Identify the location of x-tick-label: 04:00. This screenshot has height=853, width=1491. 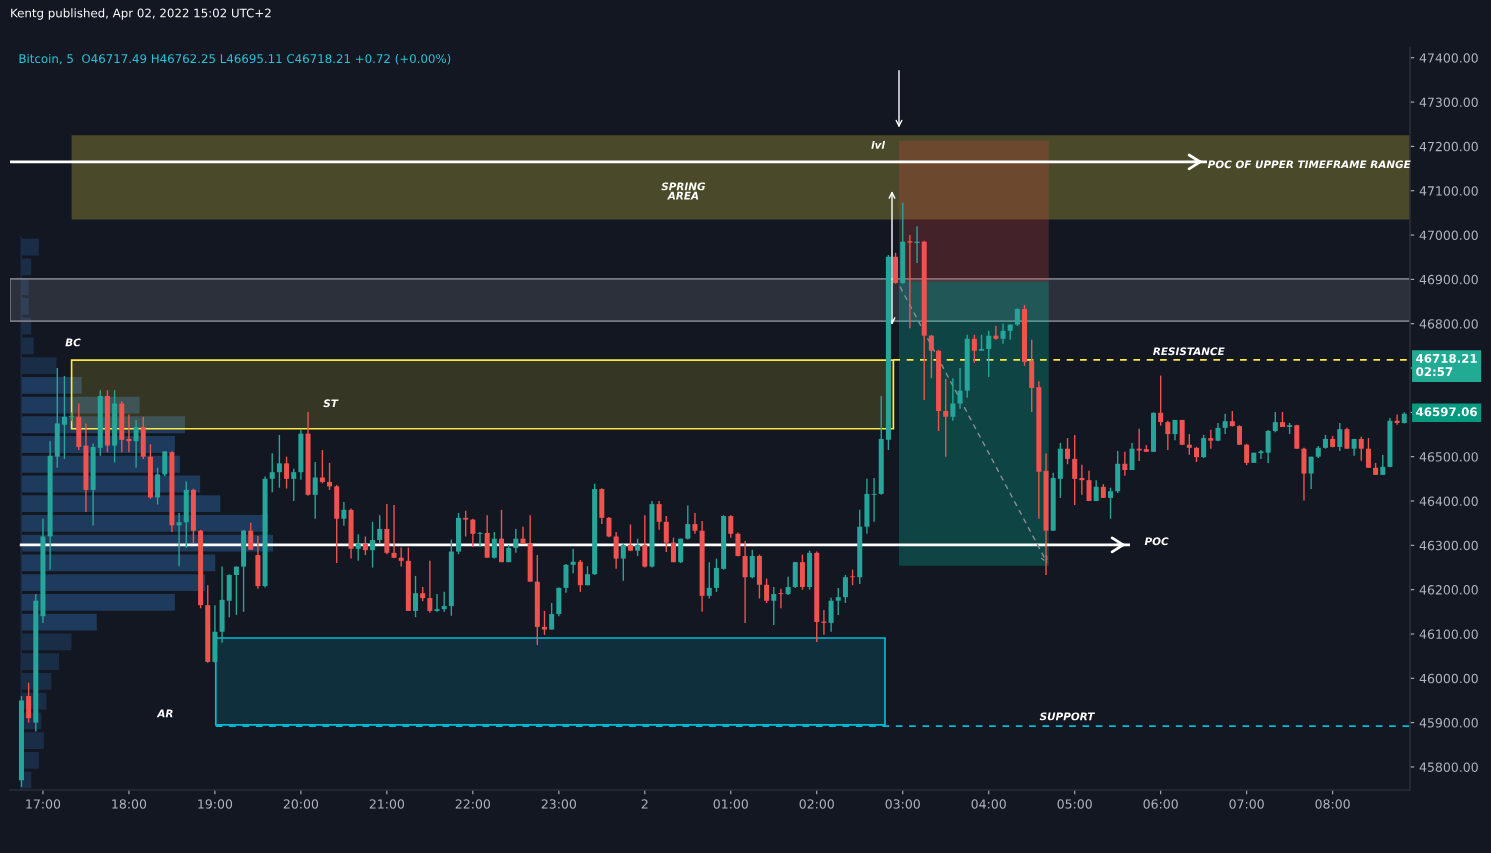
(988, 804).